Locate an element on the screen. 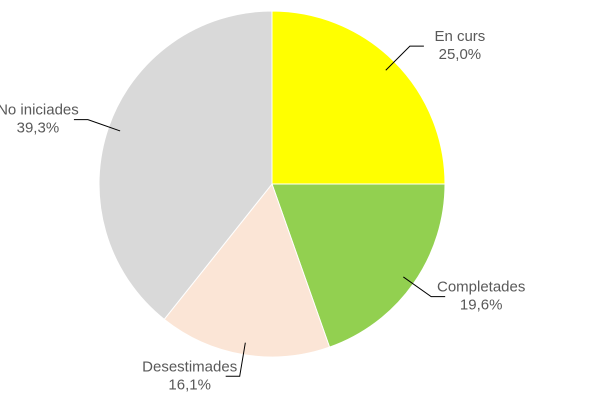 Image resolution: width=590 pixels, height=405 pixels. slice-label: Completades is located at coordinates (481, 287).